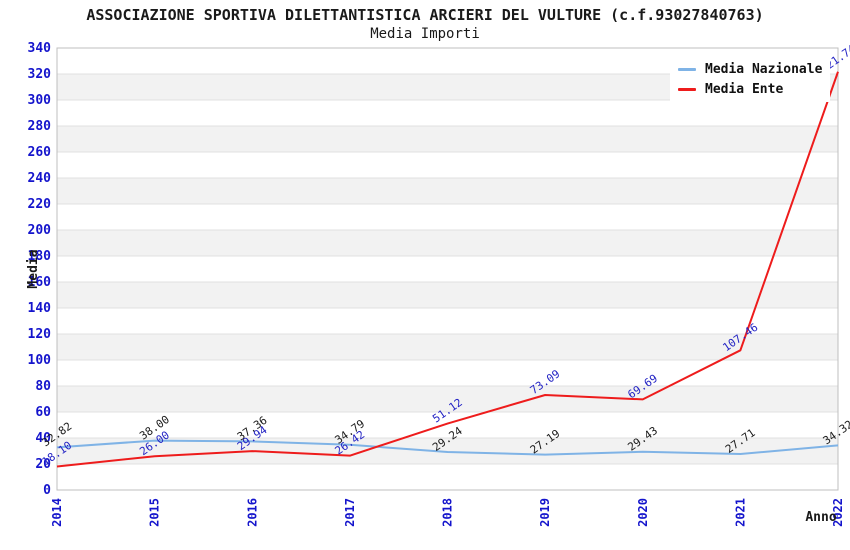  I want to click on legend-swatch-media-nazionale, so click(687, 69).